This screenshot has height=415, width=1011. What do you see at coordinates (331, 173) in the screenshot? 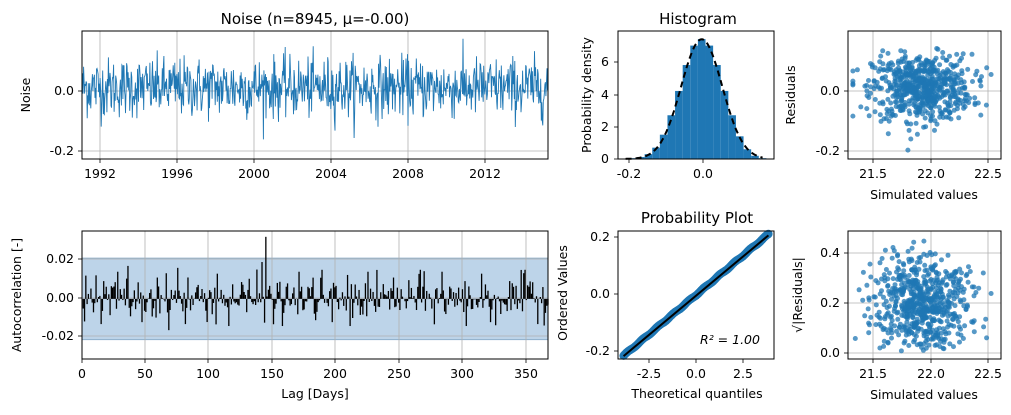
I see `noise-xtick: 2004` at bounding box center [331, 173].